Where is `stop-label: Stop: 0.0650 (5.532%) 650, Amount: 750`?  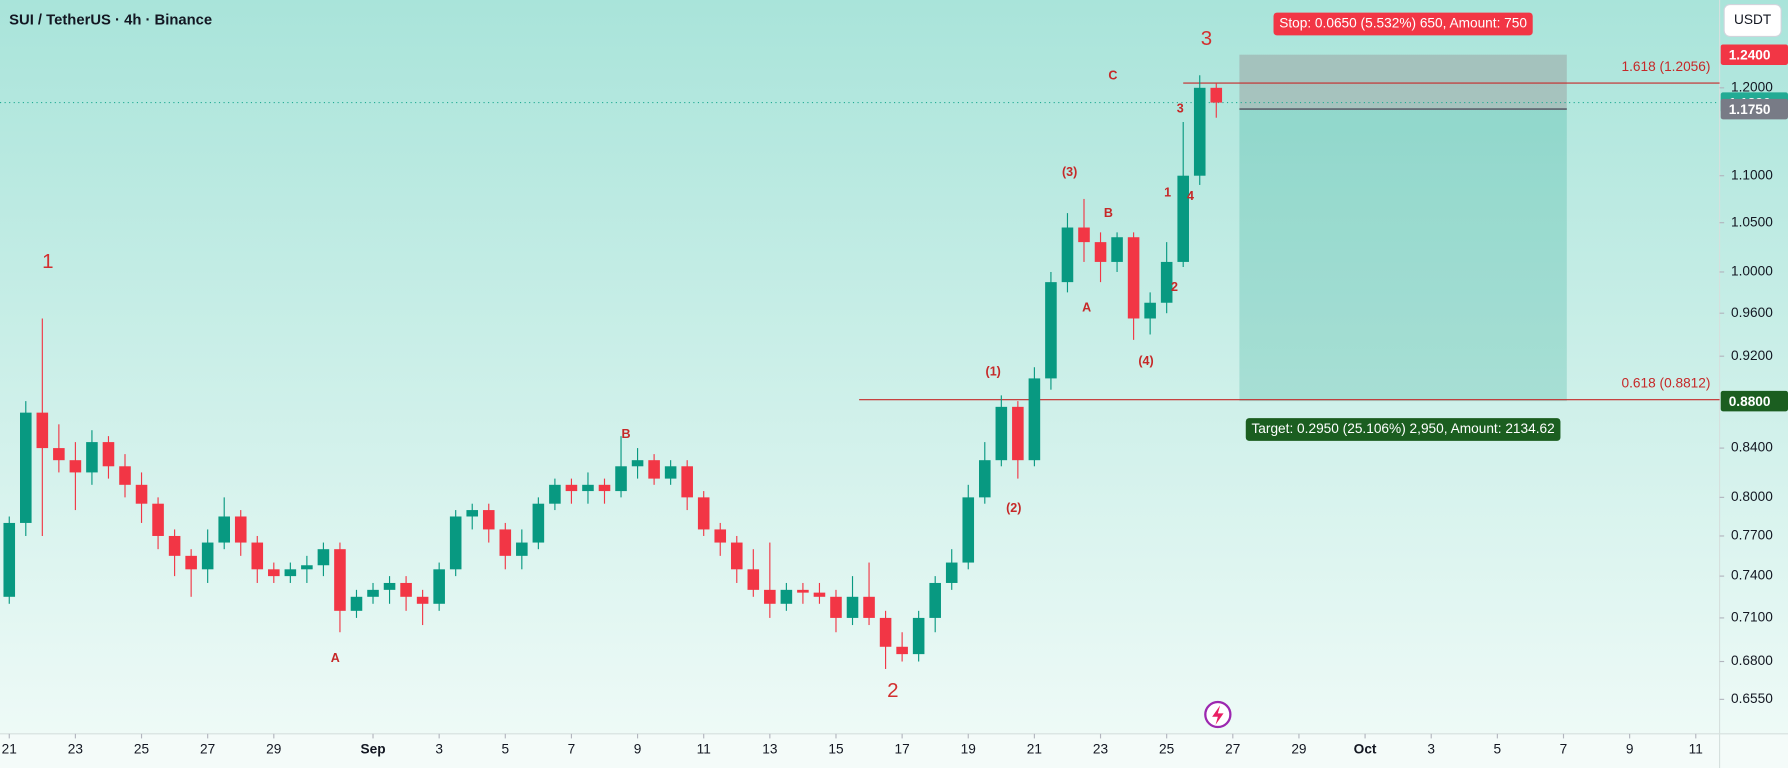 stop-label: Stop: 0.0650 (5.532%) 650, Amount: 750 is located at coordinates (1403, 23).